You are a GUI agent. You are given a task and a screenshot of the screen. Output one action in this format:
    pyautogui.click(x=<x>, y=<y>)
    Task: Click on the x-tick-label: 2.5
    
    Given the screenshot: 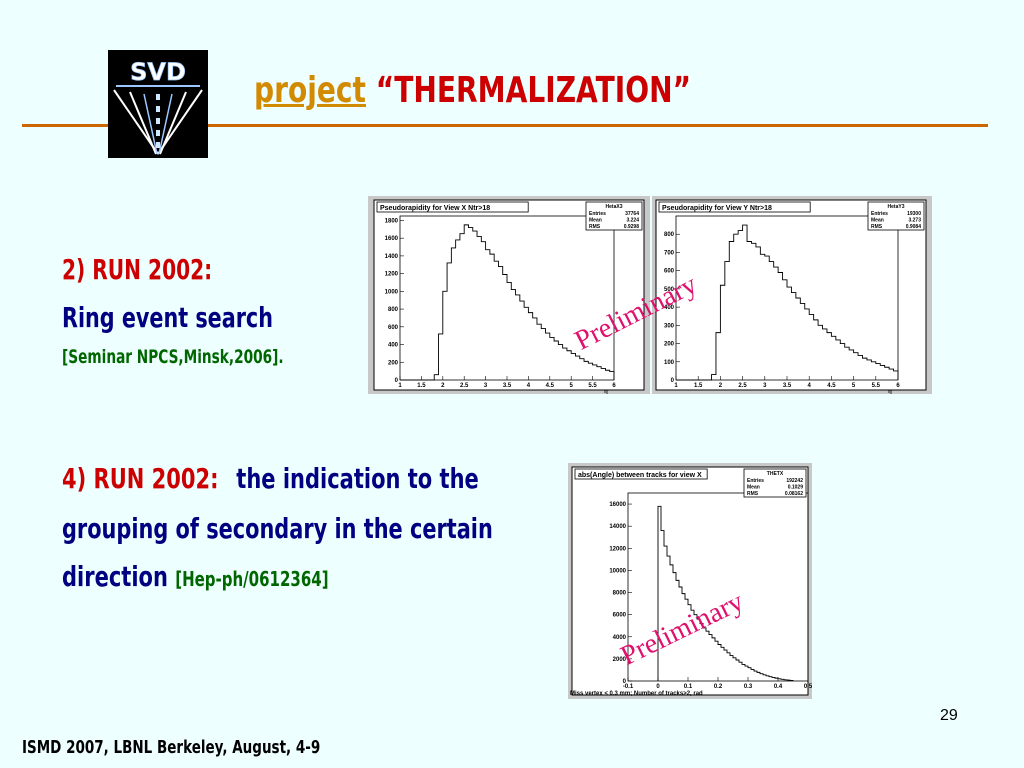 What is the action you would take?
    pyautogui.click(x=742, y=386)
    